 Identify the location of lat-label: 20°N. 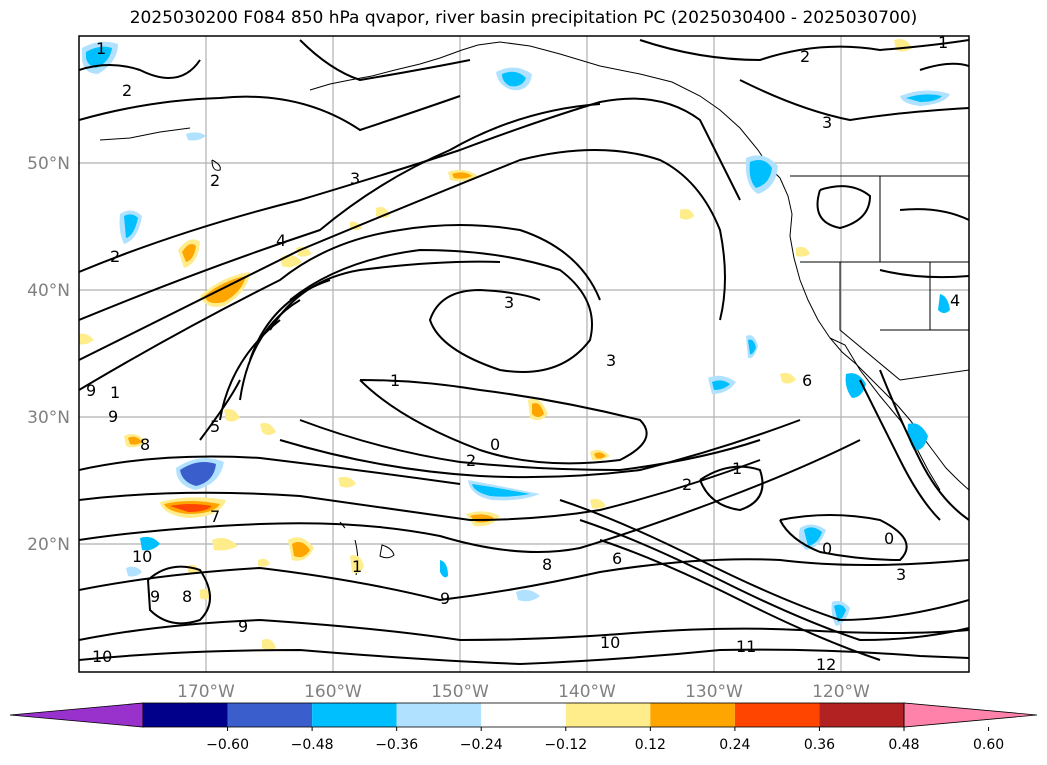
(48, 545).